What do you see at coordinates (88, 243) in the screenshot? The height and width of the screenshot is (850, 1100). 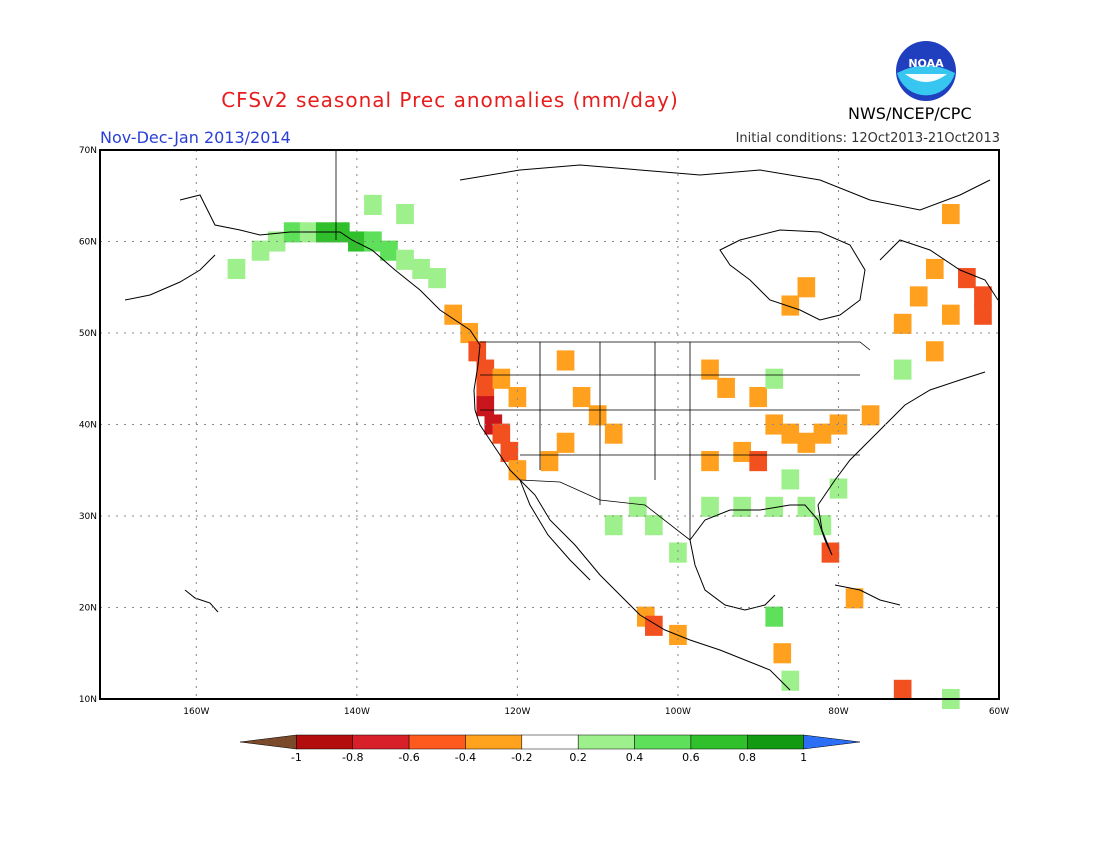 I see `lat-tick-60N: 60N` at bounding box center [88, 243].